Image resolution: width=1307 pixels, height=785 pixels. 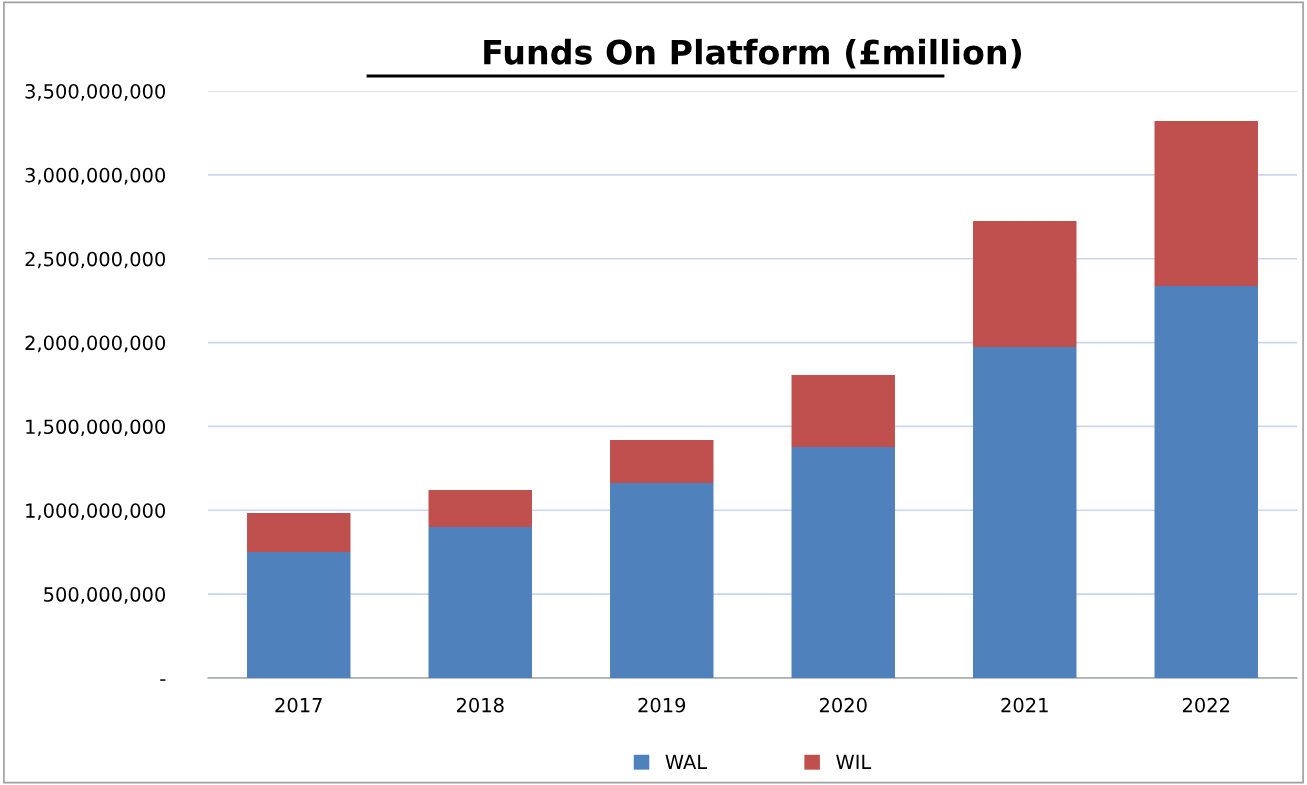 I want to click on y-tick-label: 2,500,000,000, so click(x=95, y=260).